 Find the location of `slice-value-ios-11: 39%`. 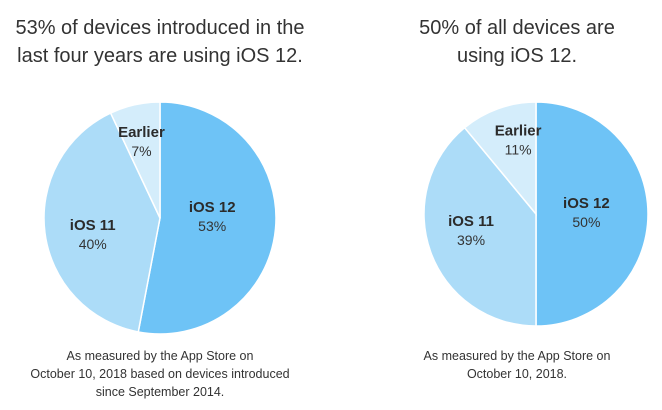

slice-value-ios-11: 39% is located at coordinates (471, 240).